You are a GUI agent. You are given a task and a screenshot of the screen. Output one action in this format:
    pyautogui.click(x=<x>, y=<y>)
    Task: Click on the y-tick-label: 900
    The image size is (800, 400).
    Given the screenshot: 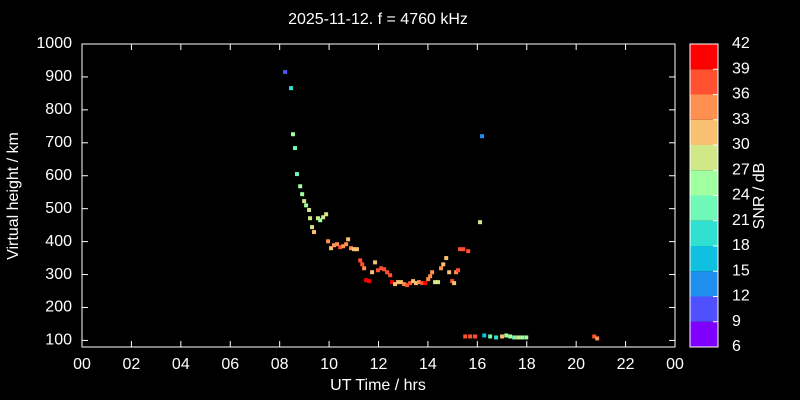 What is the action you would take?
    pyautogui.click(x=58, y=76)
    